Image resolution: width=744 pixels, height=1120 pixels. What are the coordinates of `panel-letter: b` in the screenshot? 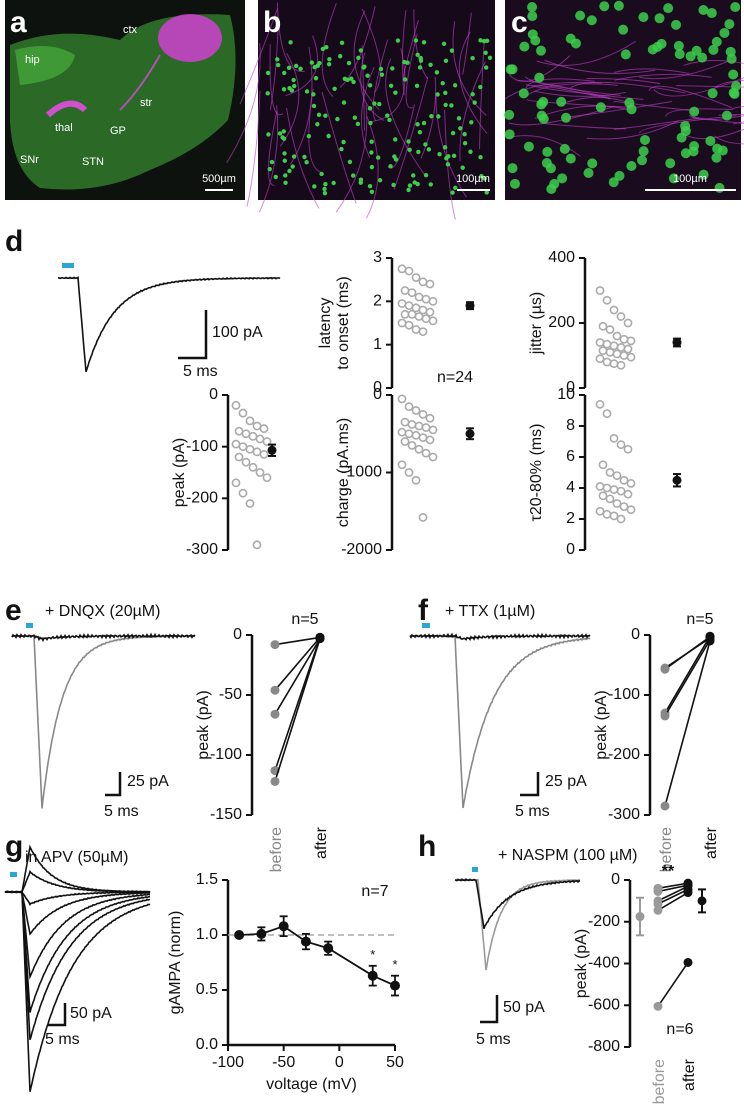 It's located at (272, 22).